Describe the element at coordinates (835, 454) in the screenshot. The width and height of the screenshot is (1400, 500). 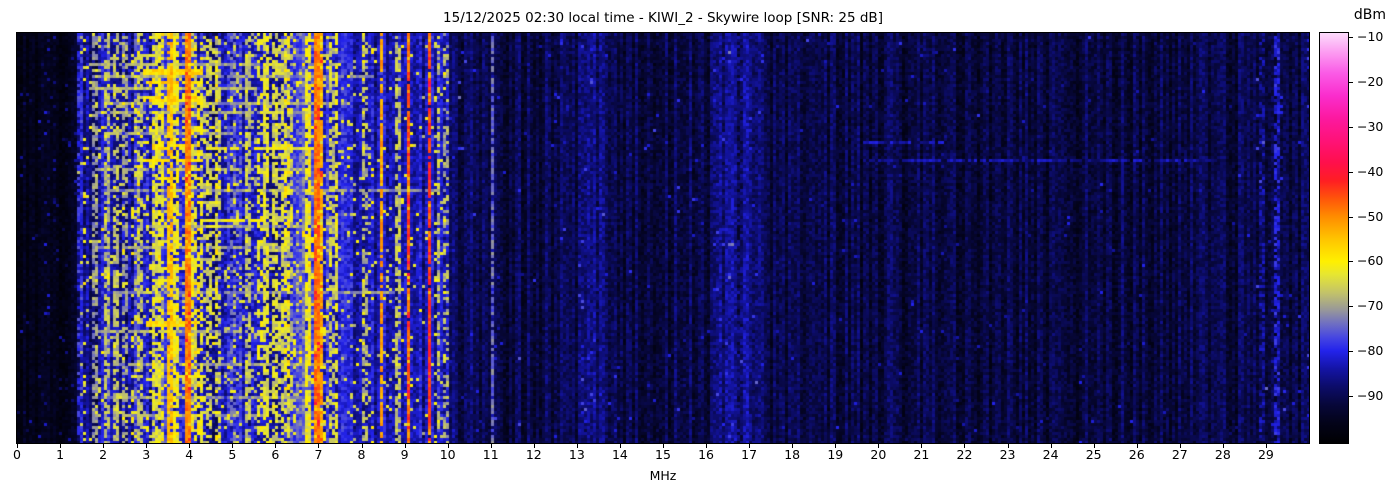
I see `x-tick-label: 19` at that location.